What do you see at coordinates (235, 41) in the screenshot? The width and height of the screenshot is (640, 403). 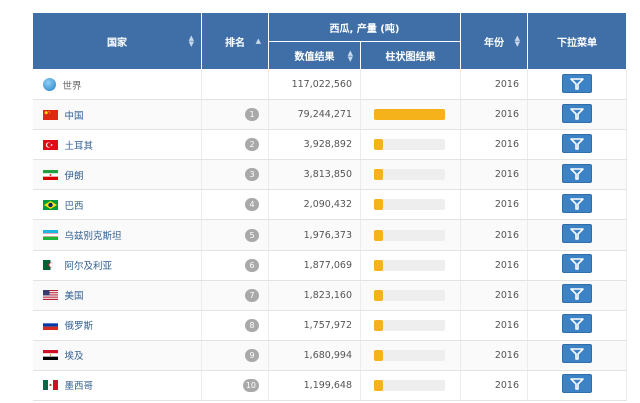 I see `column-header-rank: 排名 ▲` at bounding box center [235, 41].